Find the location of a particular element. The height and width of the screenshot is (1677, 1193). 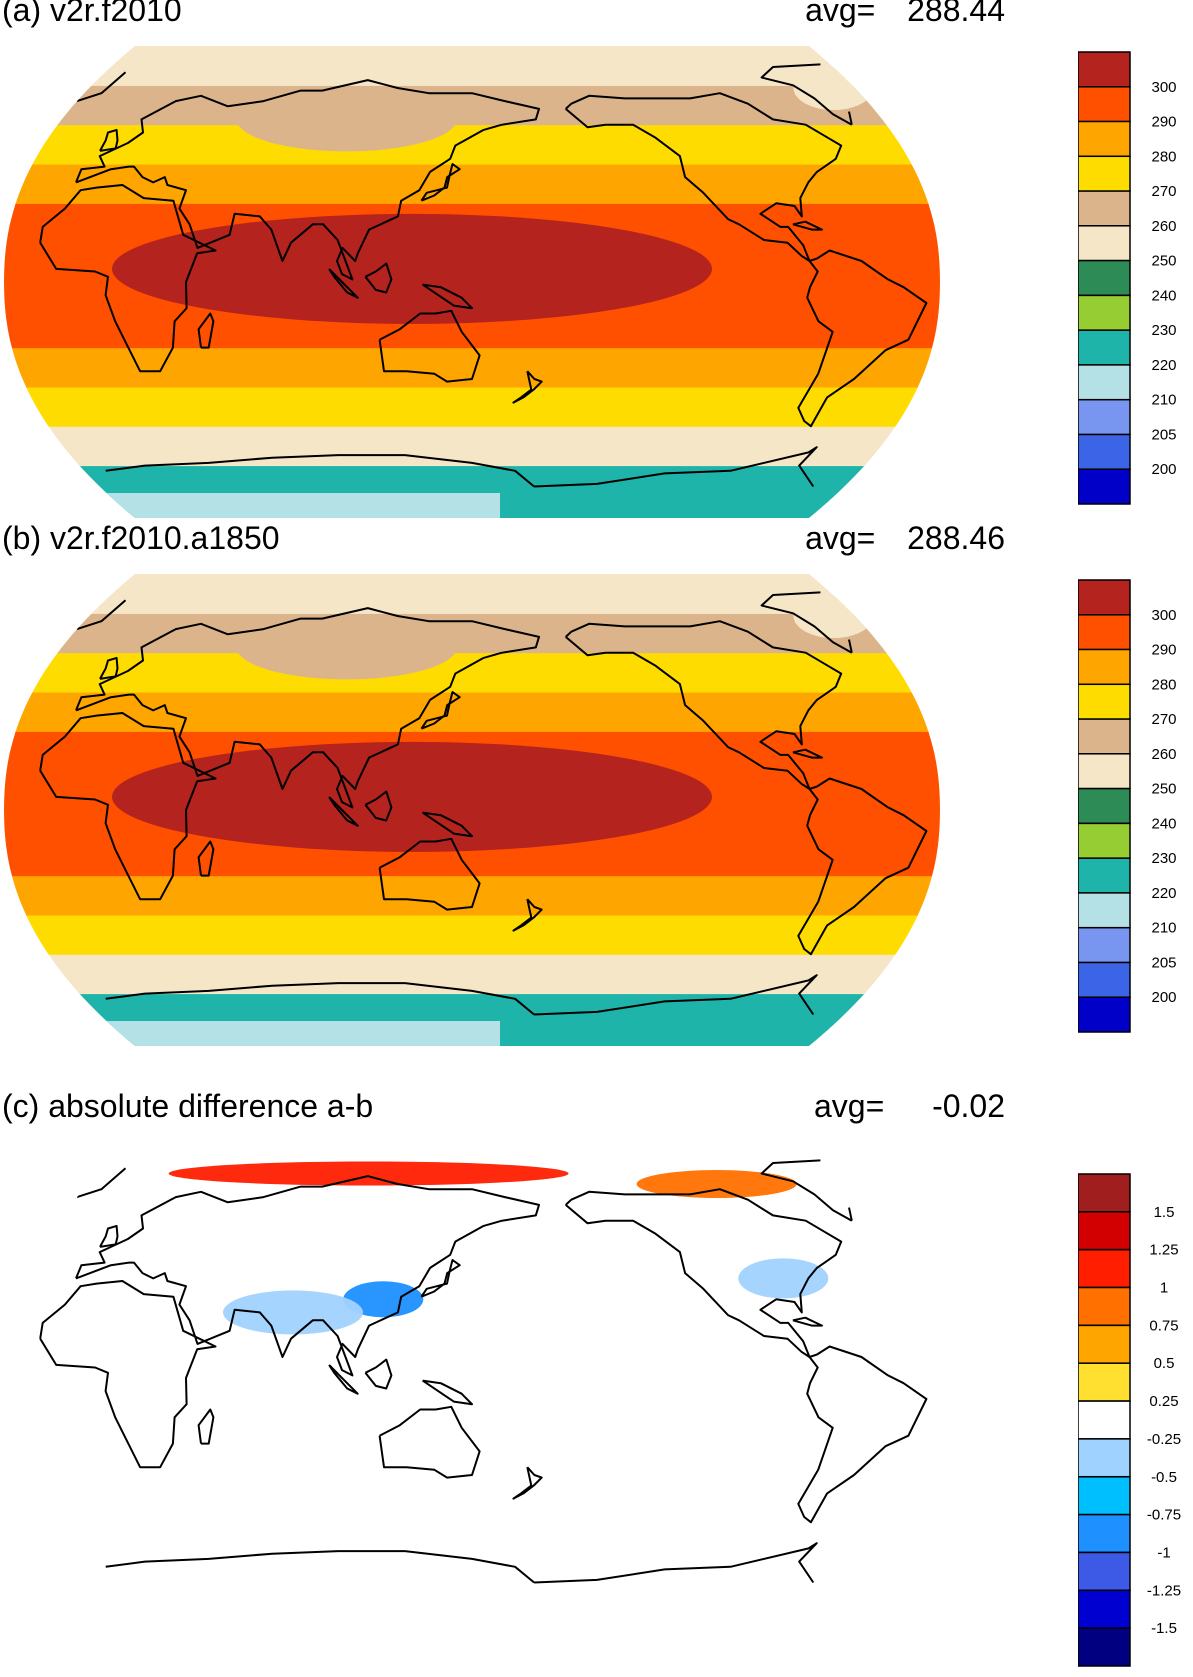

avg-value: 288.44 is located at coordinates (956, 14).